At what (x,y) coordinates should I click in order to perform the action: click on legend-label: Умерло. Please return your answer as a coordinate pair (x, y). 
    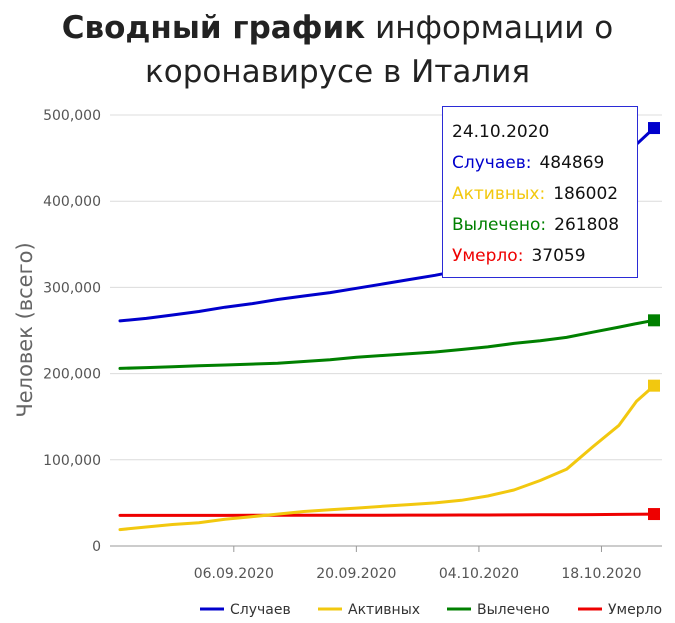
    Looking at the image, I should click on (635, 610).